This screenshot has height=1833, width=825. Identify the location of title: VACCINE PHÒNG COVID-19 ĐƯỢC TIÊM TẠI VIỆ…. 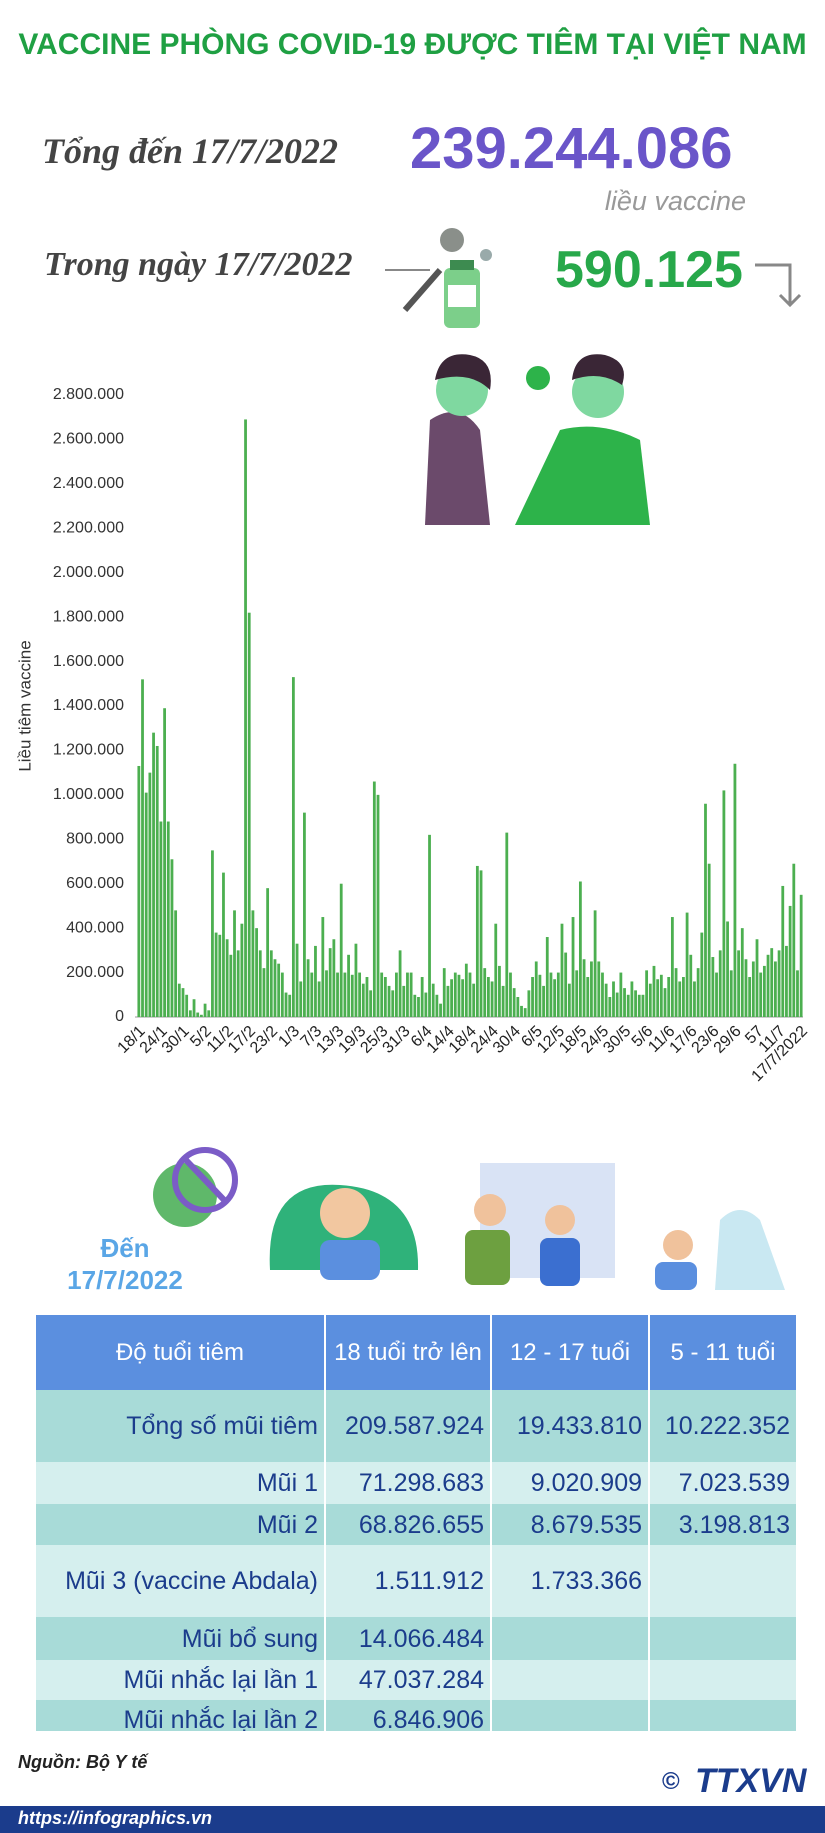
(412, 44).